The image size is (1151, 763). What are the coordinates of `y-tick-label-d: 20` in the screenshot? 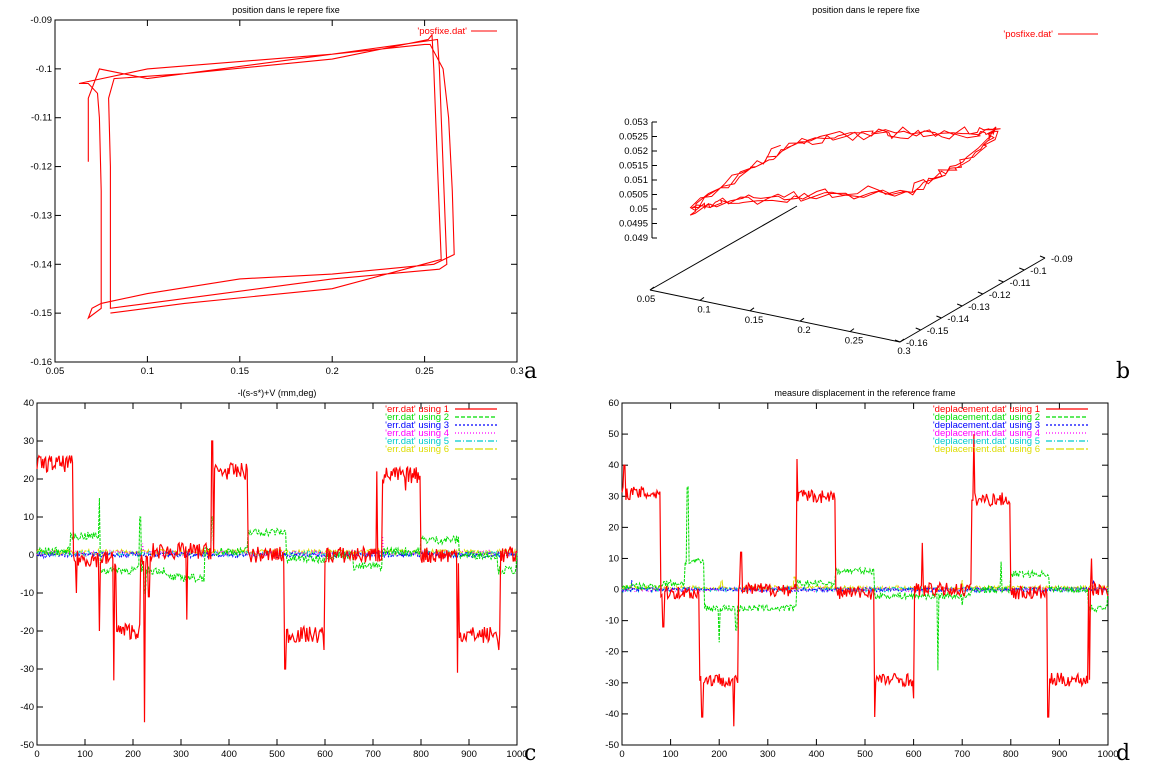 It's located at (613, 527).